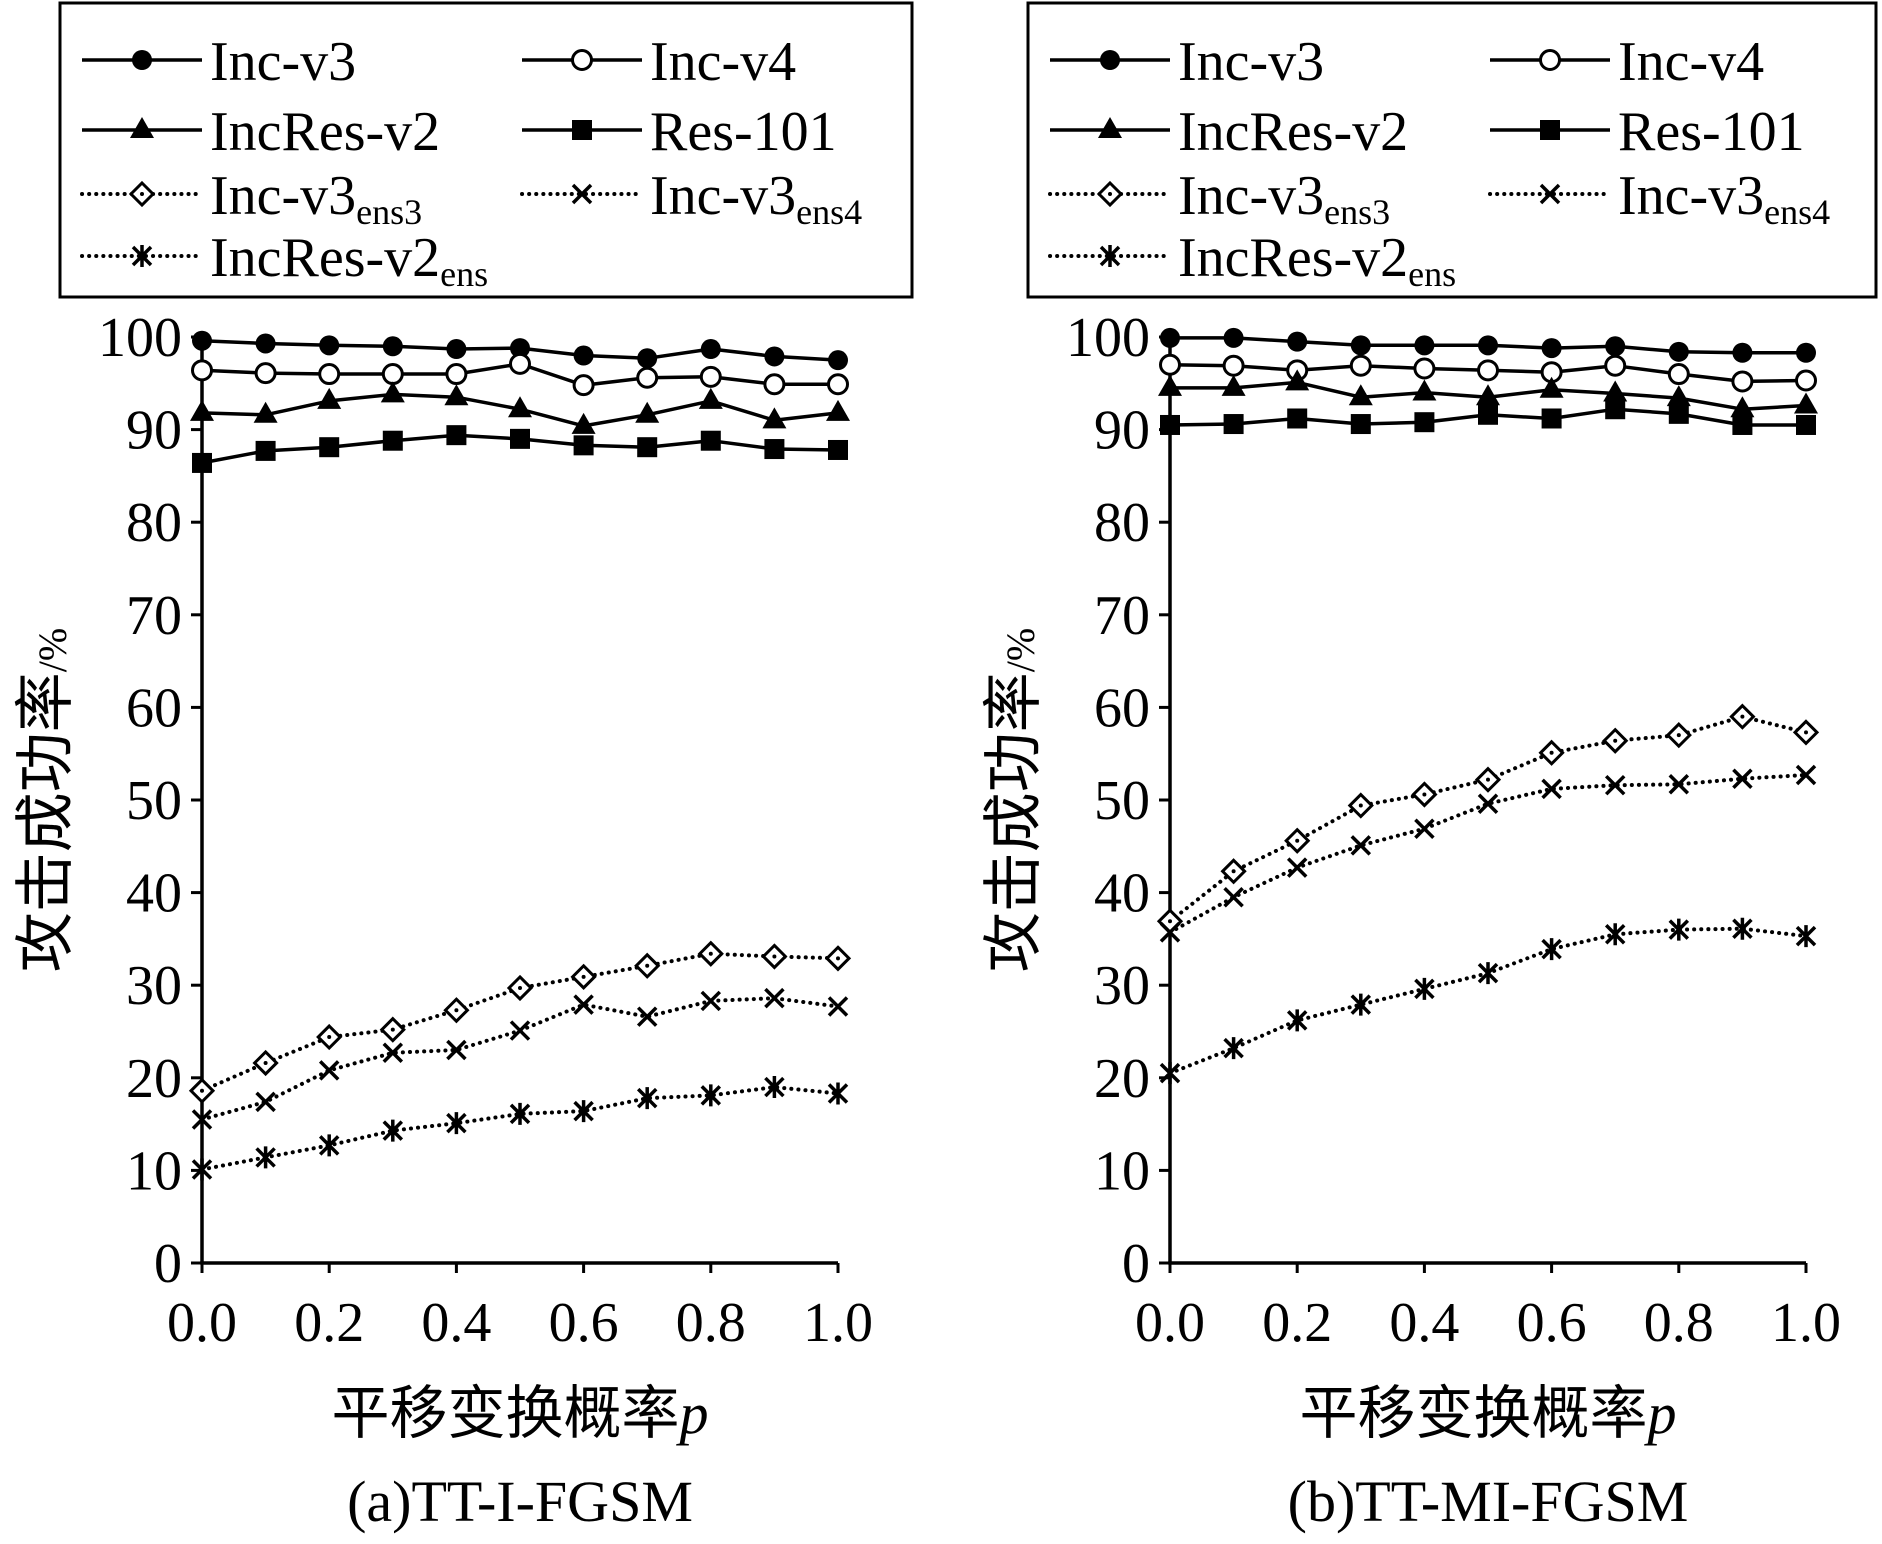 The image size is (1882, 1544). What do you see at coordinates (1293, 132) in the screenshot?
I see `legend-label: IncRes-v2` at bounding box center [1293, 132].